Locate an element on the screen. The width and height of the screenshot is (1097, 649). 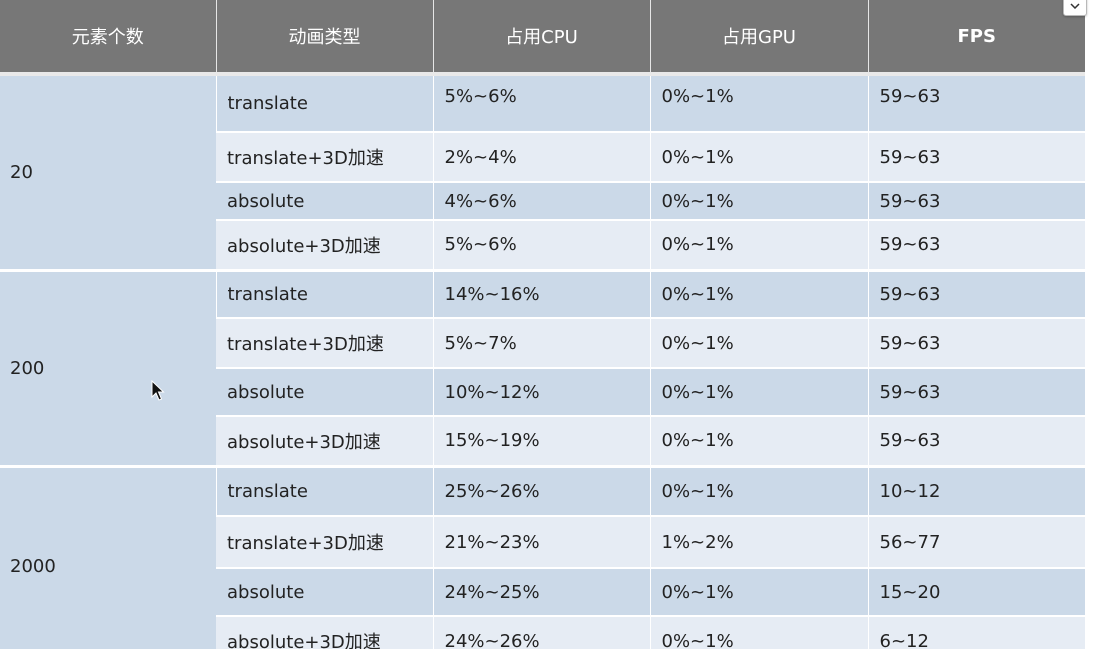
table-row: absolute 4%~6% 0%~1% 59~63 is located at coordinates (542, 201).